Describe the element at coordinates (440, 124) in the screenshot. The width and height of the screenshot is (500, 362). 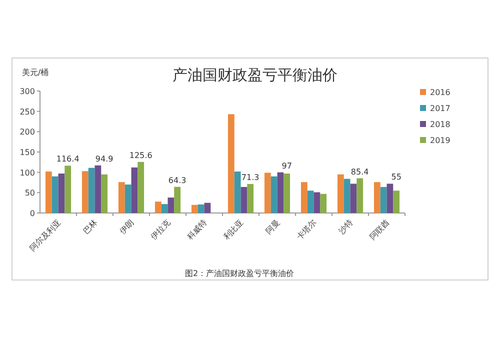
I see `legend-label: 2018` at that location.